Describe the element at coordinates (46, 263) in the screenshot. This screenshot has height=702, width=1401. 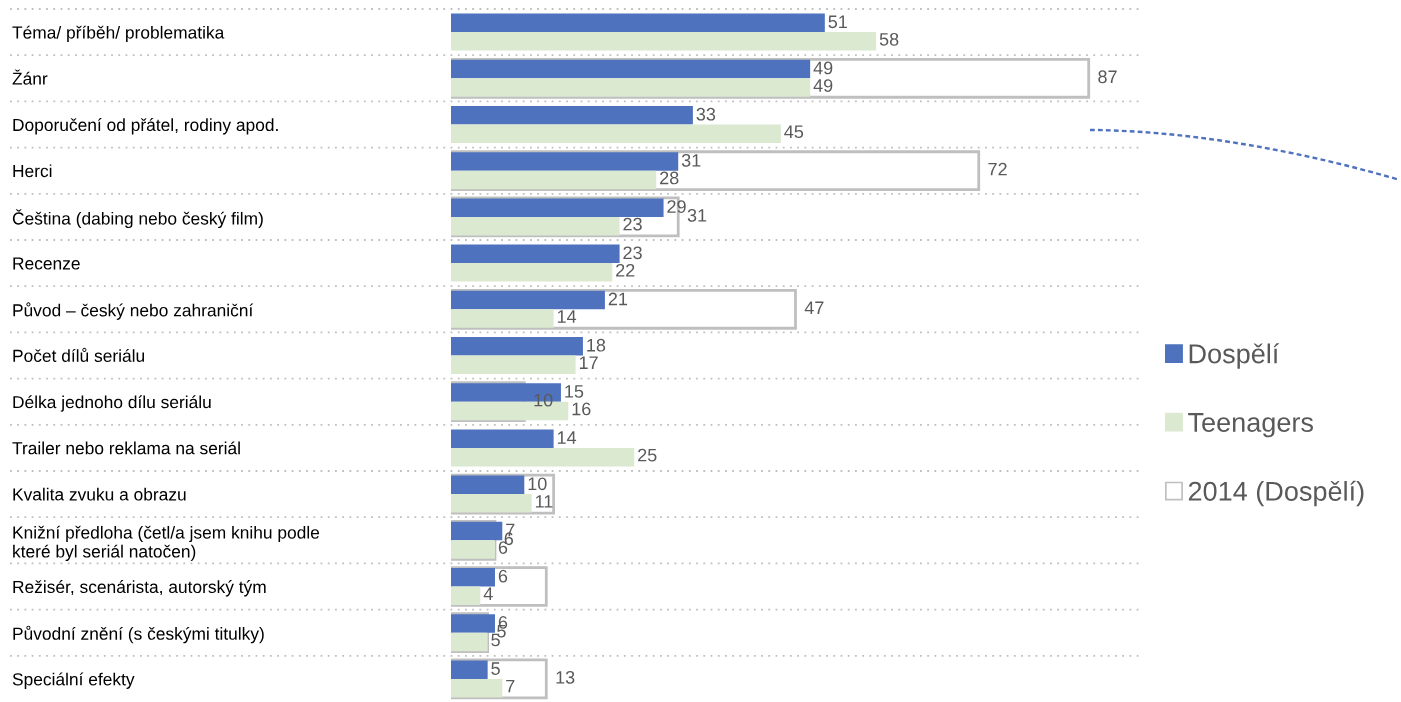
I see `y-tick-label: Recenze` at that location.